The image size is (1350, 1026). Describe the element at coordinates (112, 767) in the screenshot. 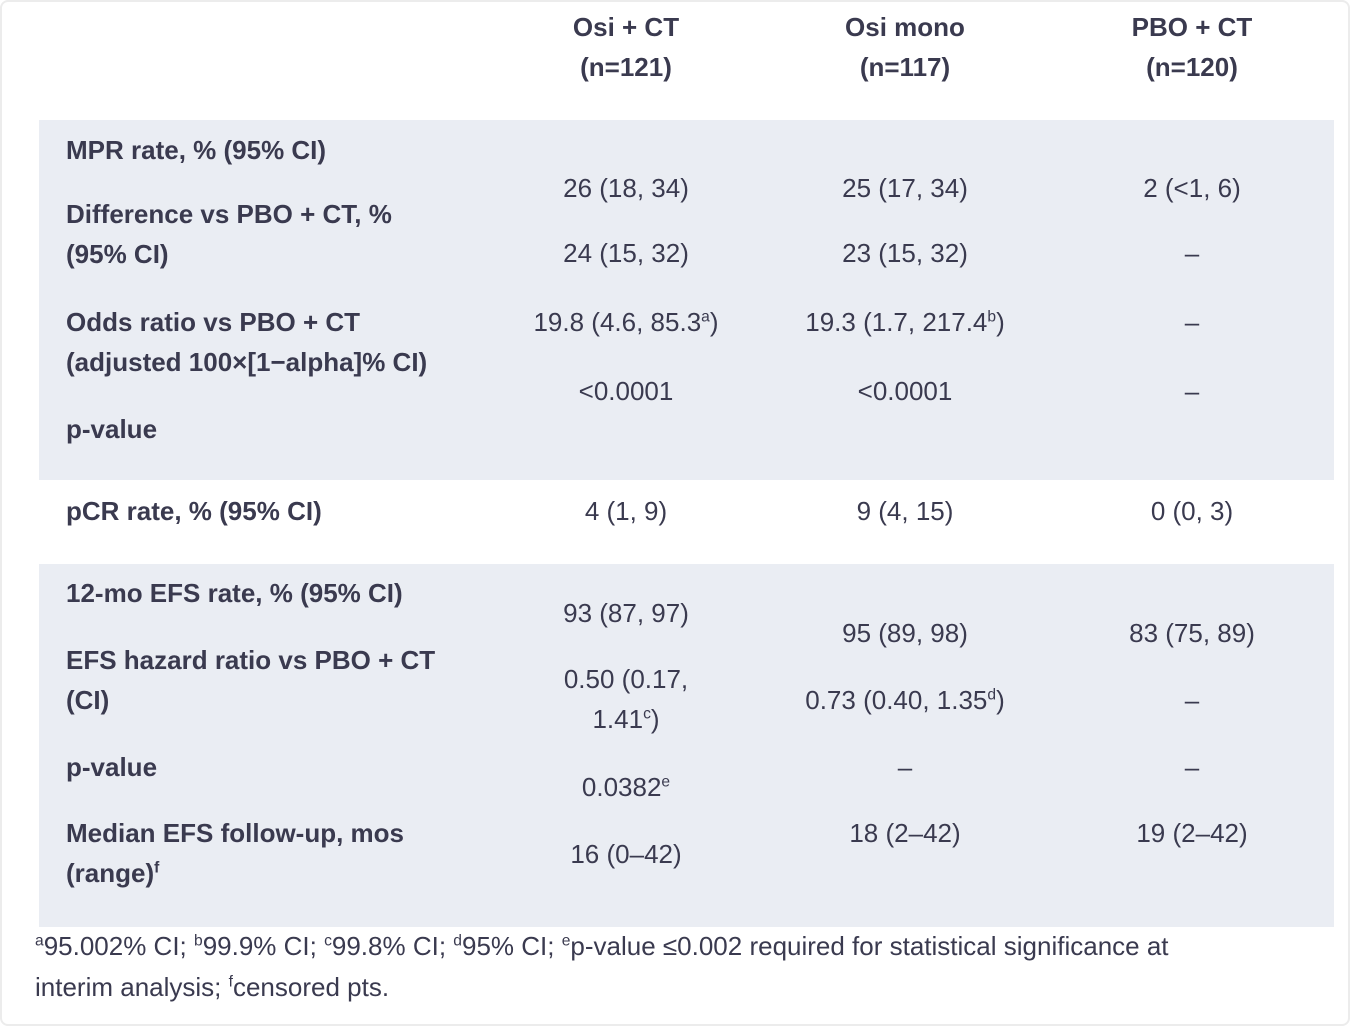

I see `row-label-pvalue2: p-value` at that location.